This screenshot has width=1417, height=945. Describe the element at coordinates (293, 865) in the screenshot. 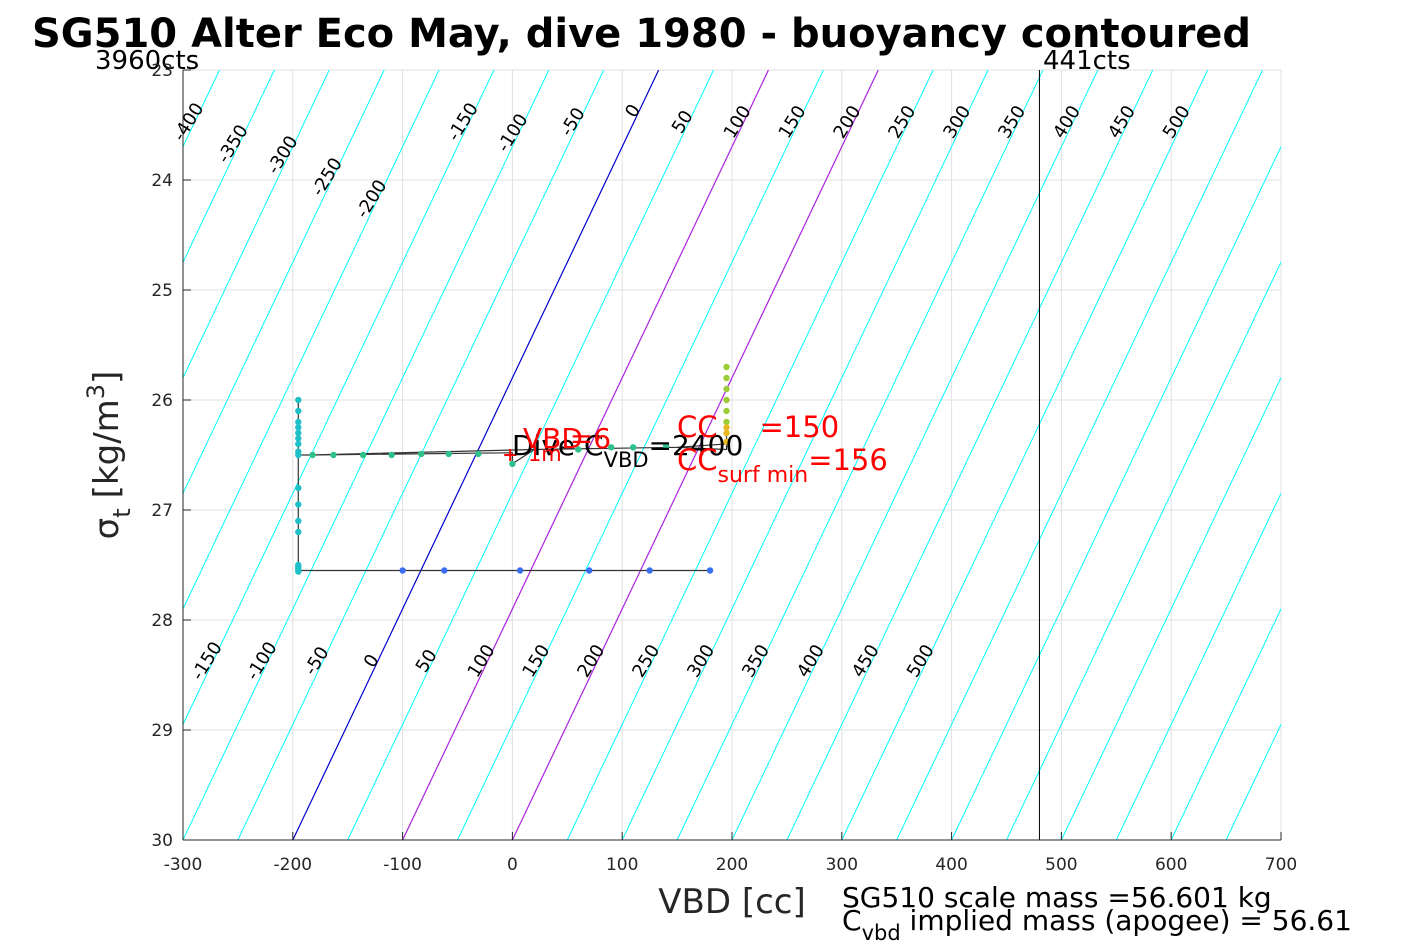

I see `x-tick-label-1: -200` at that location.